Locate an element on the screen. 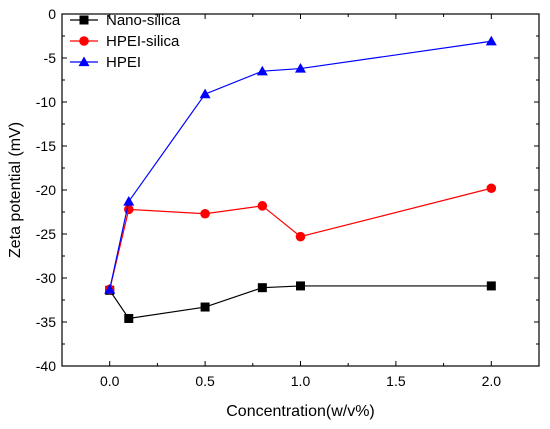 Image resolution: width=550 pixels, height=429 pixels. y-tick-label: -20 is located at coordinates (46, 190).